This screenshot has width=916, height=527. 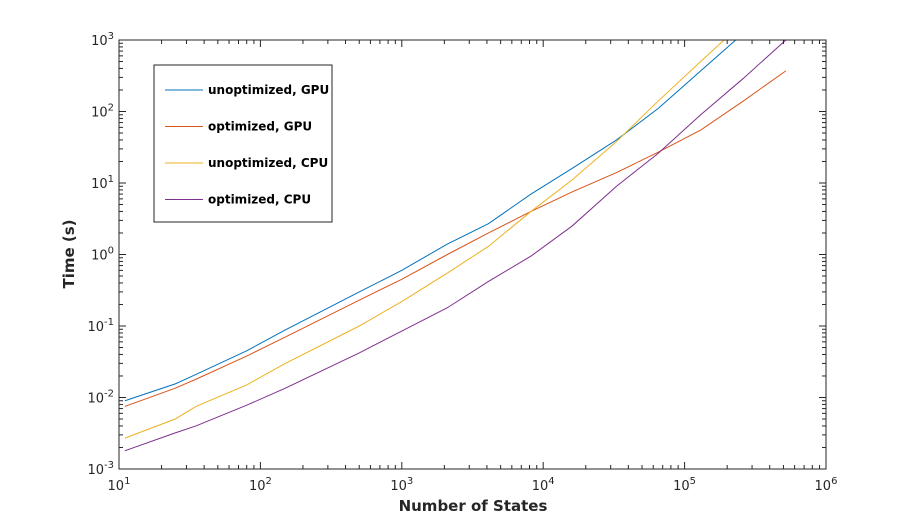 What do you see at coordinates (473, 506) in the screenshot?
I see `x-axis-label: Number of States` at bounding box center [473, 506].